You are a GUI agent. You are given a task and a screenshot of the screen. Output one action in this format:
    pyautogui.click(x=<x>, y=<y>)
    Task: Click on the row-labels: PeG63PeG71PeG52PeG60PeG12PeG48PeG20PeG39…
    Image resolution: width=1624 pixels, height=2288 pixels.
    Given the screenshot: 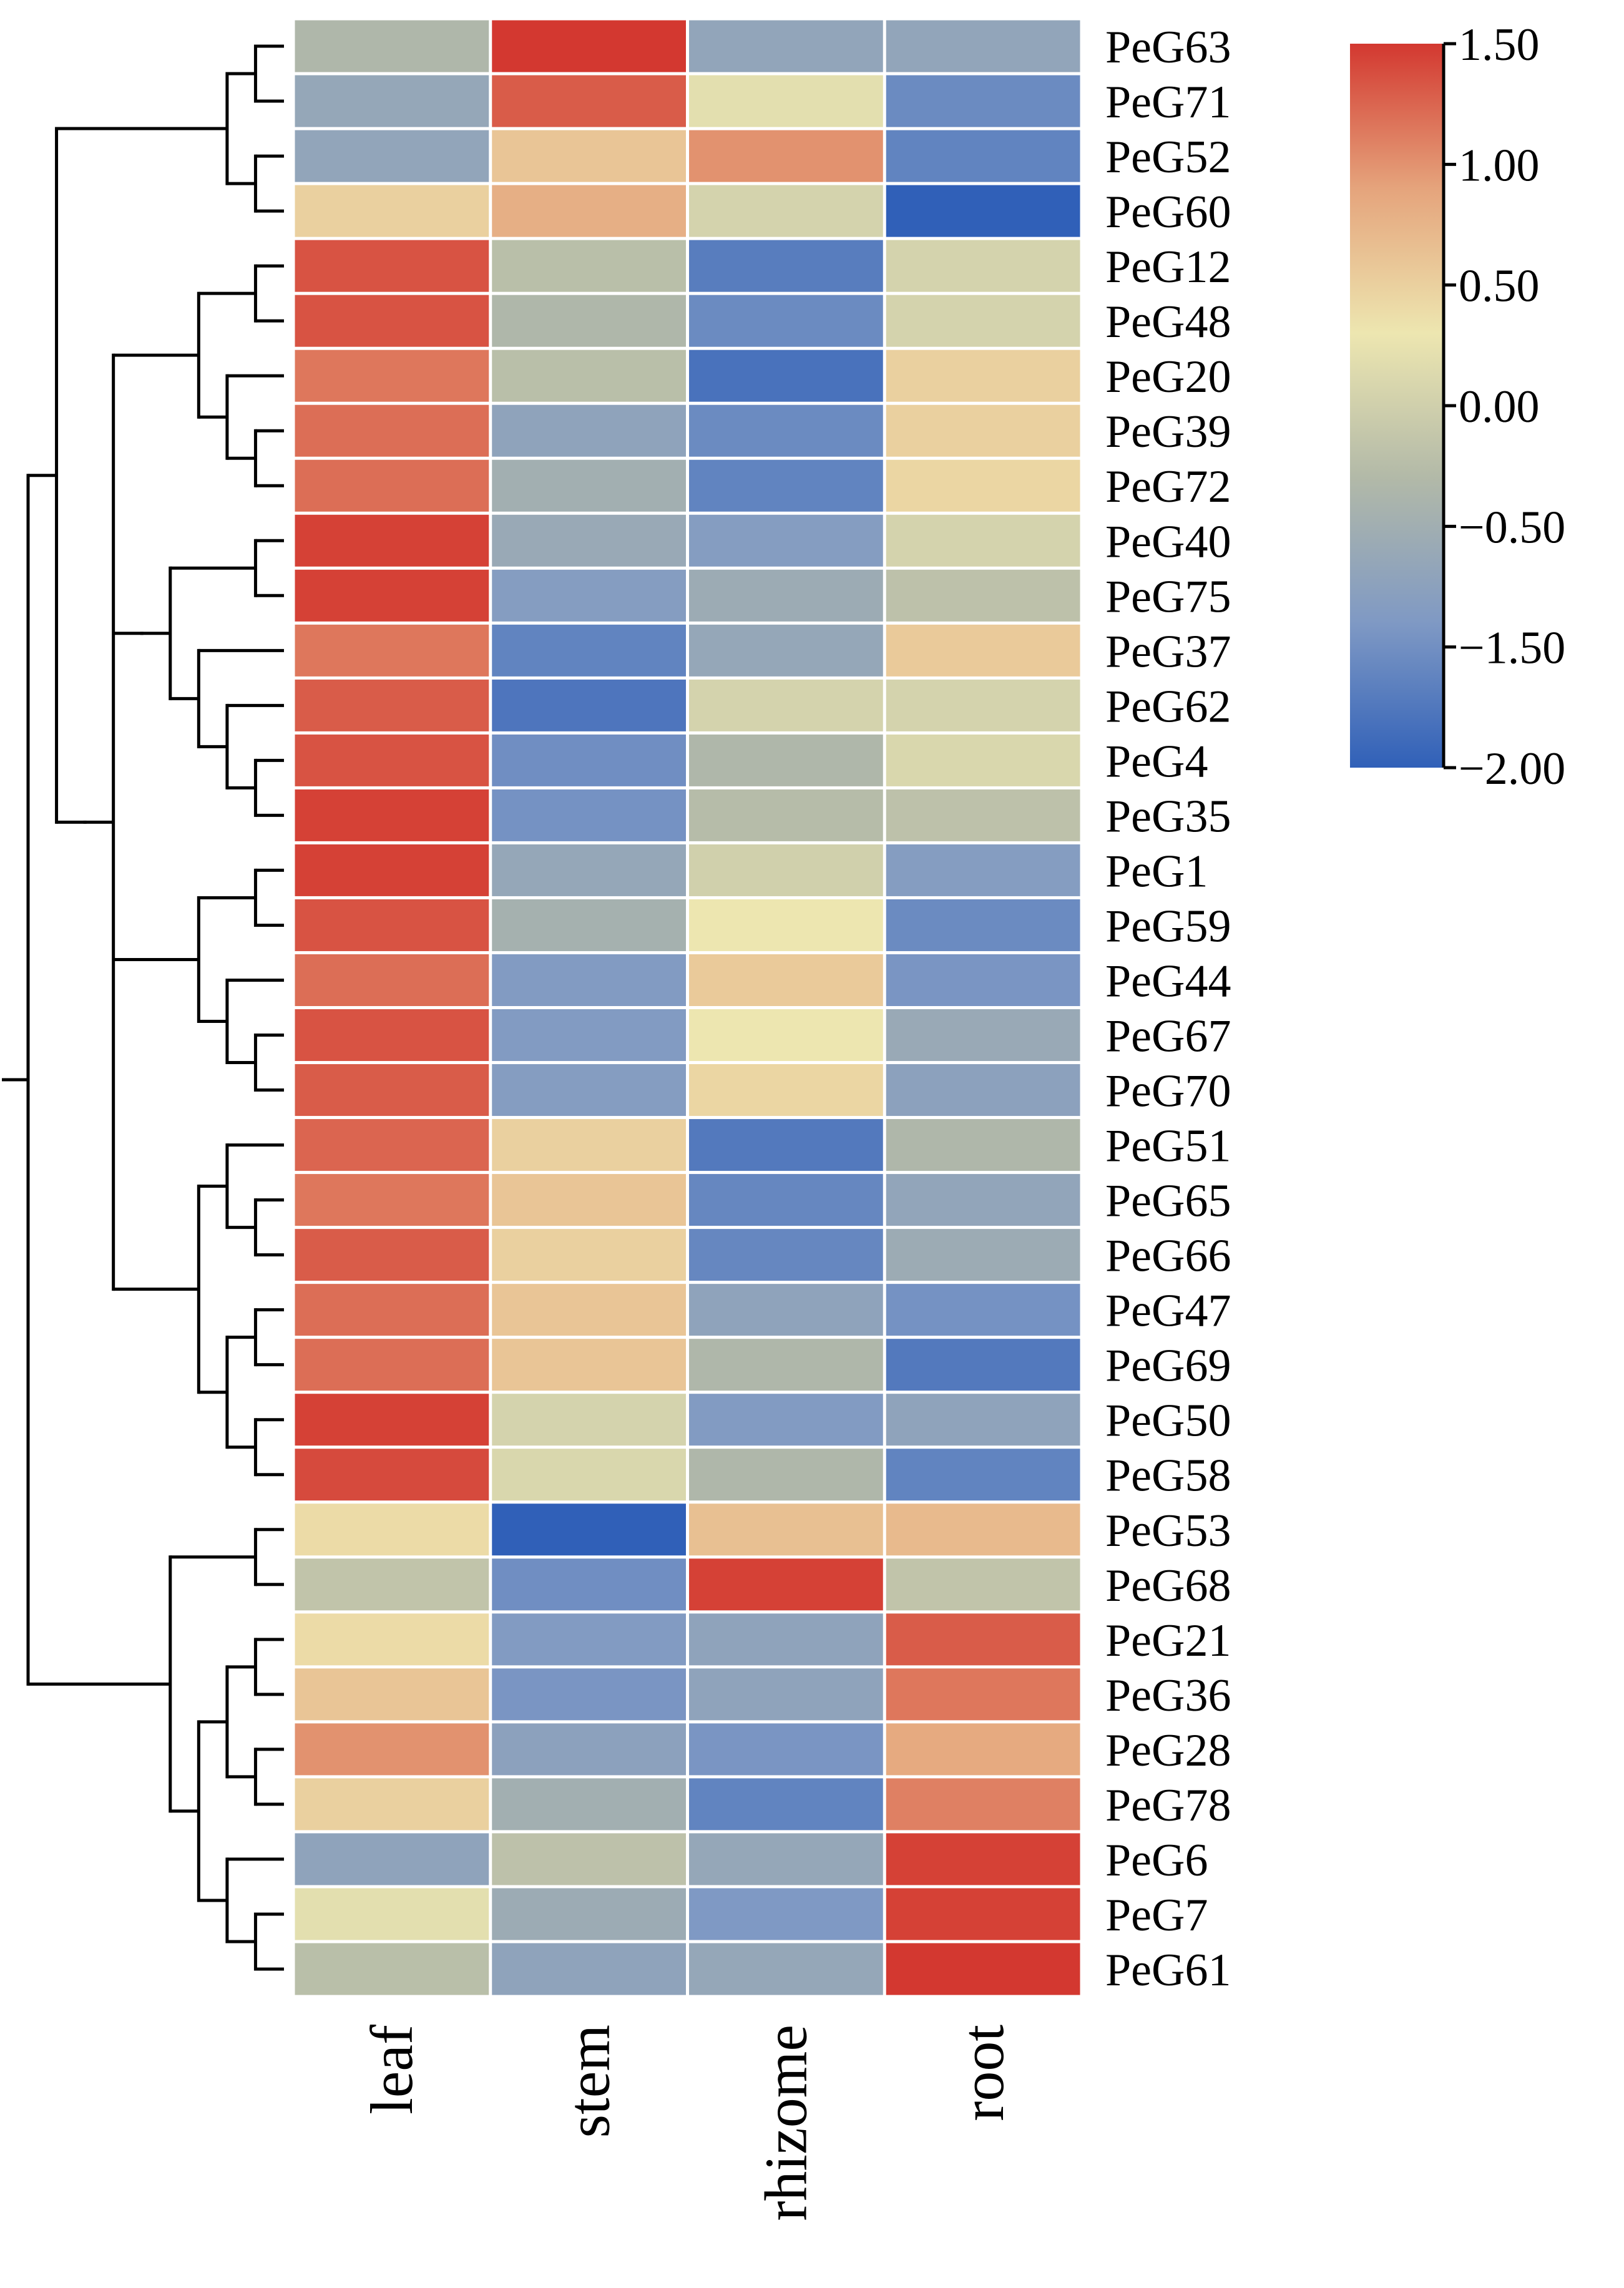 What is the action you would take?
    pyautogui.click(x=1168, y=1009)
    